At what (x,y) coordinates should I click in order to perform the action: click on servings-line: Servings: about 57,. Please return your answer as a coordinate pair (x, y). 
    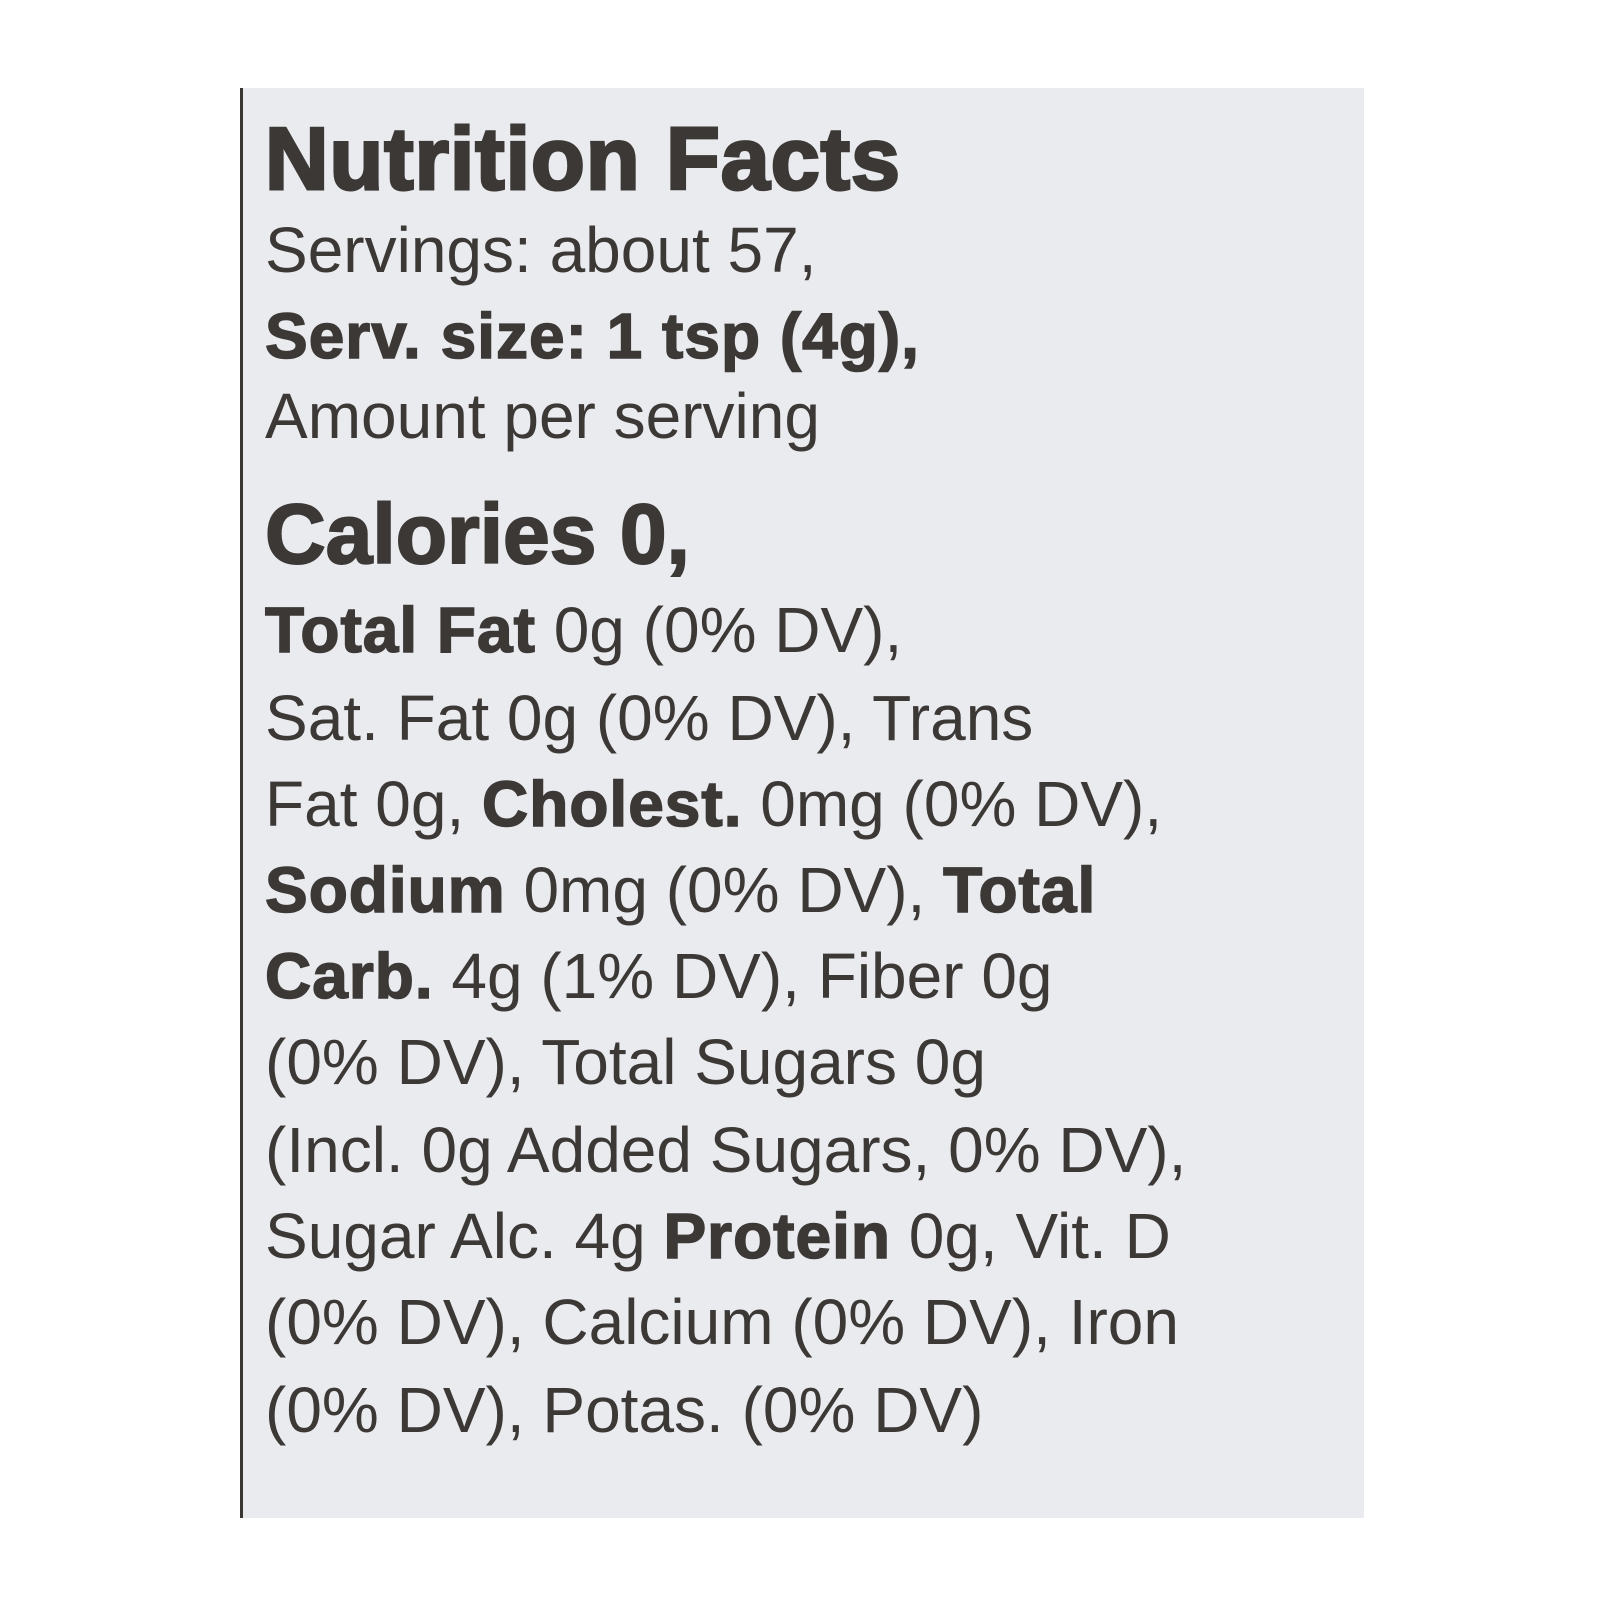
    Looking at the image, I should click on (541, 250).